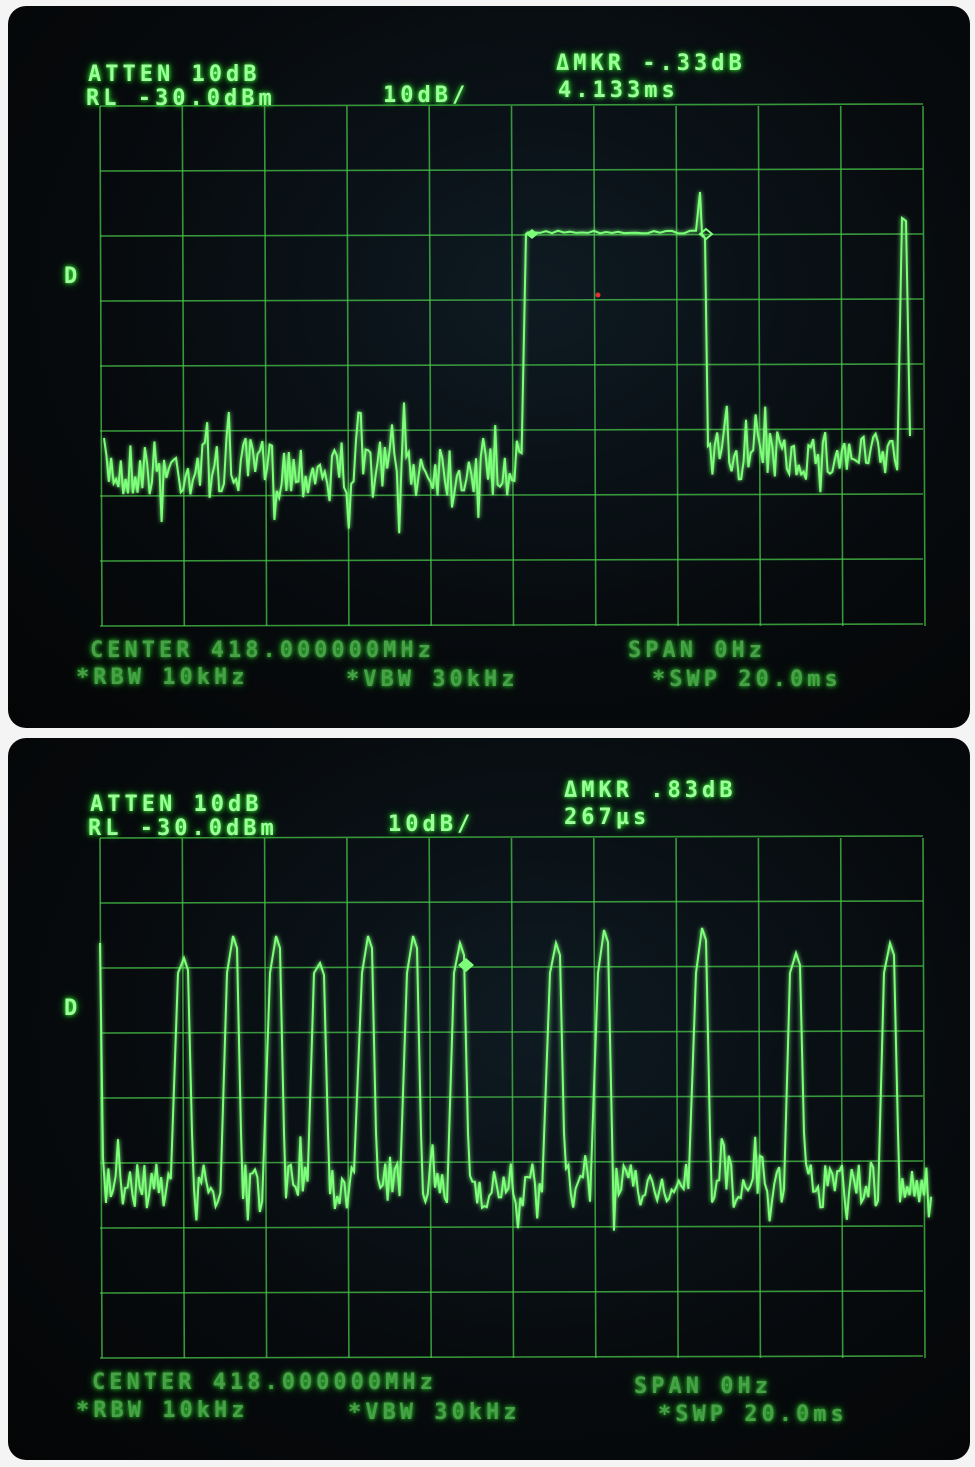 The image size is (975, 1467). I want to click on delta-marker-time: 4.133ms, so click(618, 90).